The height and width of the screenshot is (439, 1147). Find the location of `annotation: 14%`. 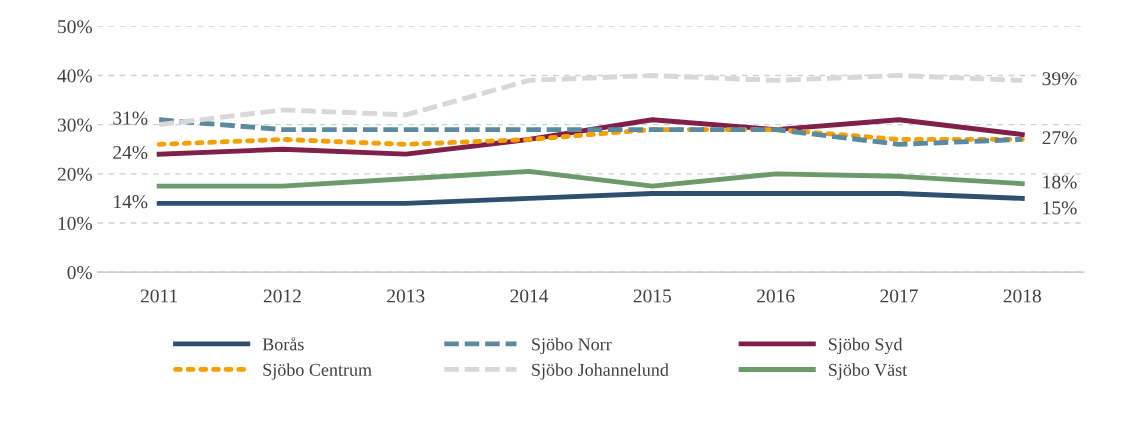

annotation: 14% is located at coordinates (131, 202).